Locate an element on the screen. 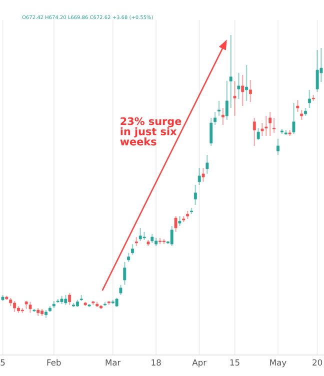 The image size is (324, 376). x-tick-label: Feb is located at coordinates (54, 362).